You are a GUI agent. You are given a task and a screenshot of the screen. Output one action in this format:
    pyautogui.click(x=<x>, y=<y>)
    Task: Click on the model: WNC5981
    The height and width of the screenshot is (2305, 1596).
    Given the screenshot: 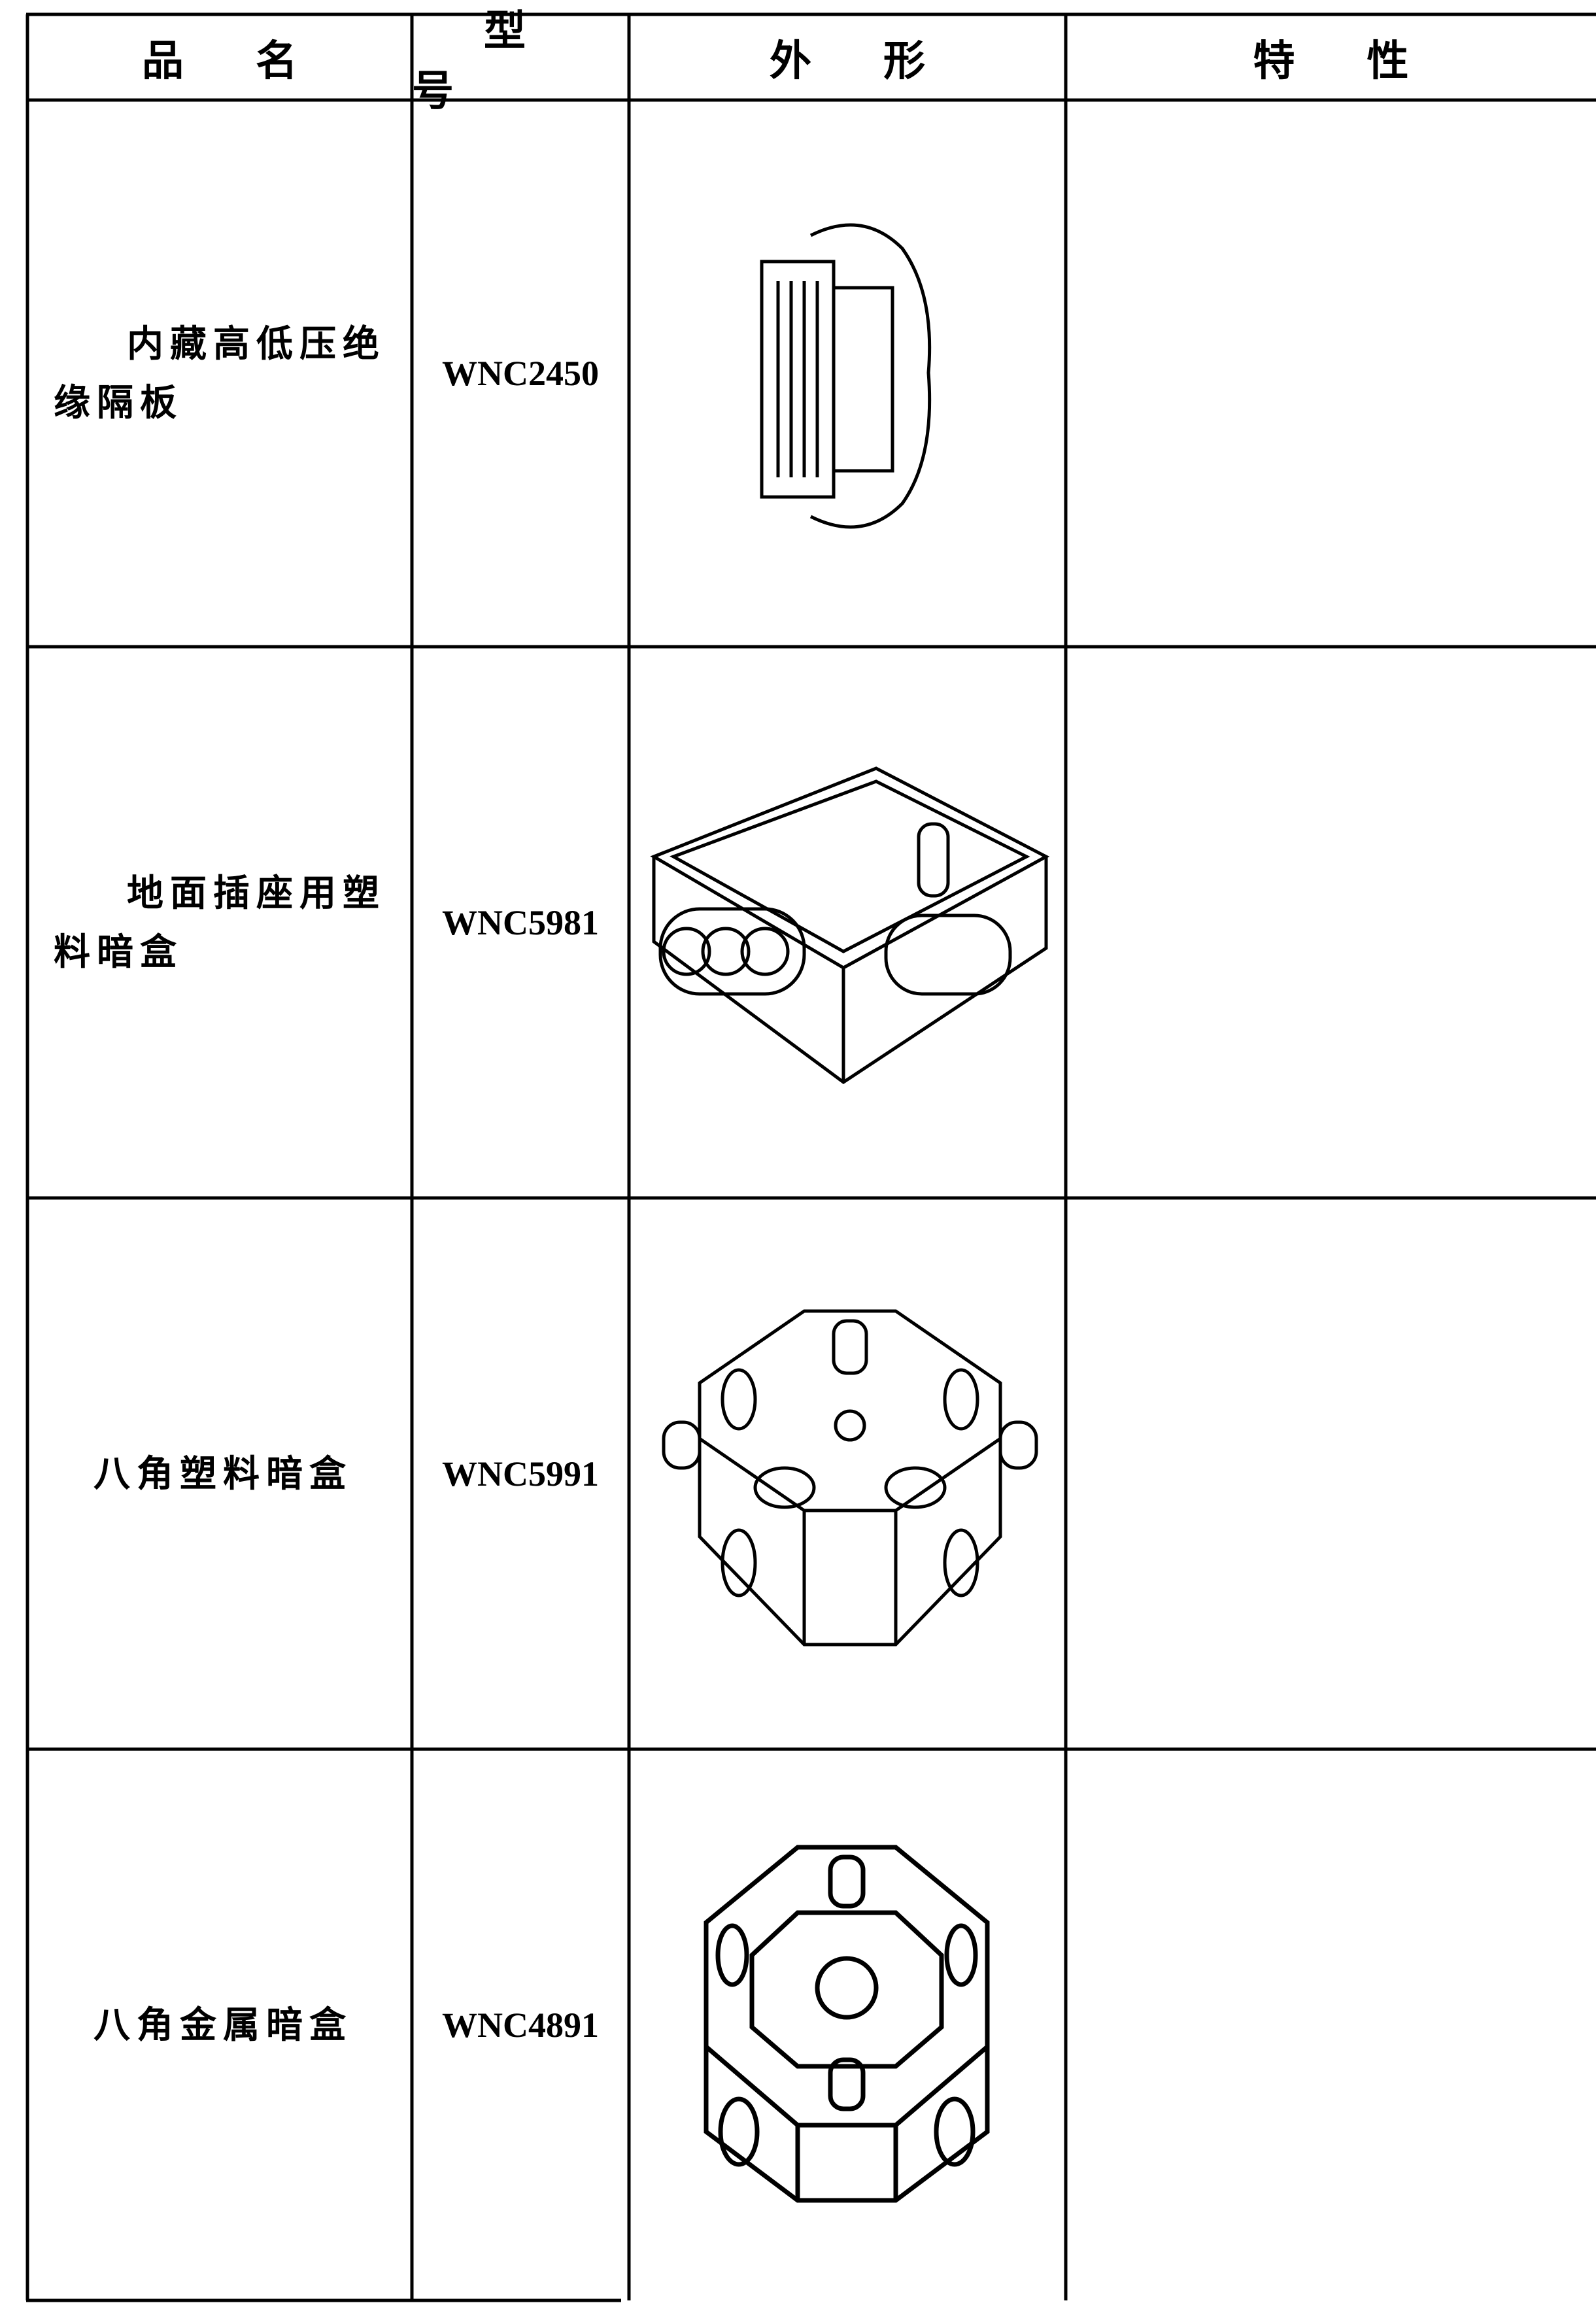 What is the action you would take?
    pyautogui.click(x=520, y=922)
    